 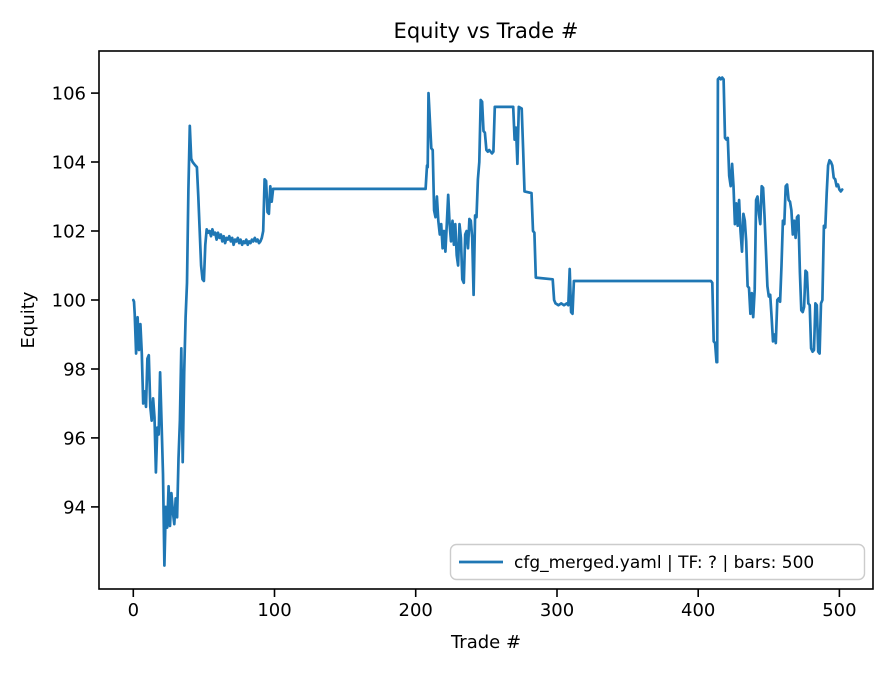 I want to click on y-tick-label: 94, so click(x=74, y=507).